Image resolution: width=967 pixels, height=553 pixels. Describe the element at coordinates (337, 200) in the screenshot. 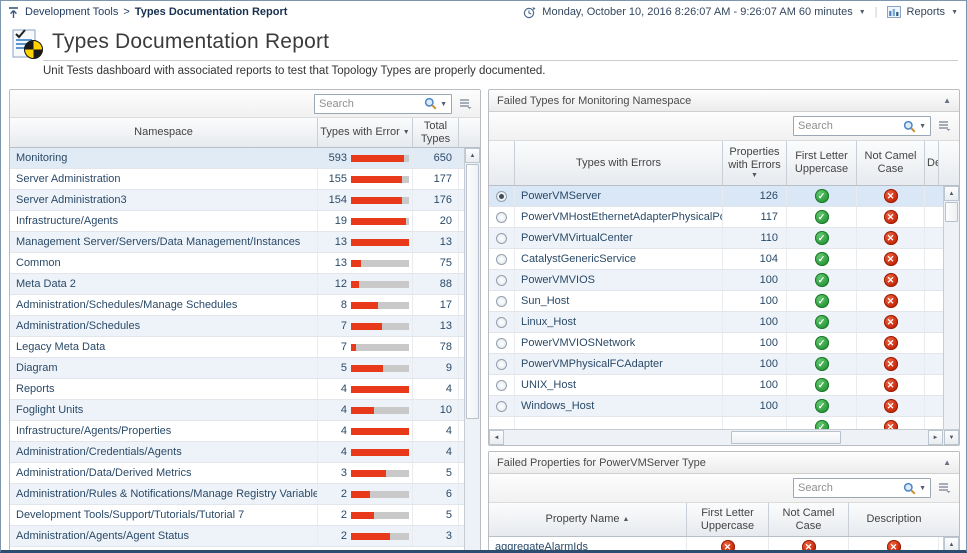

I see `types-with-error-value: 154` at that location.